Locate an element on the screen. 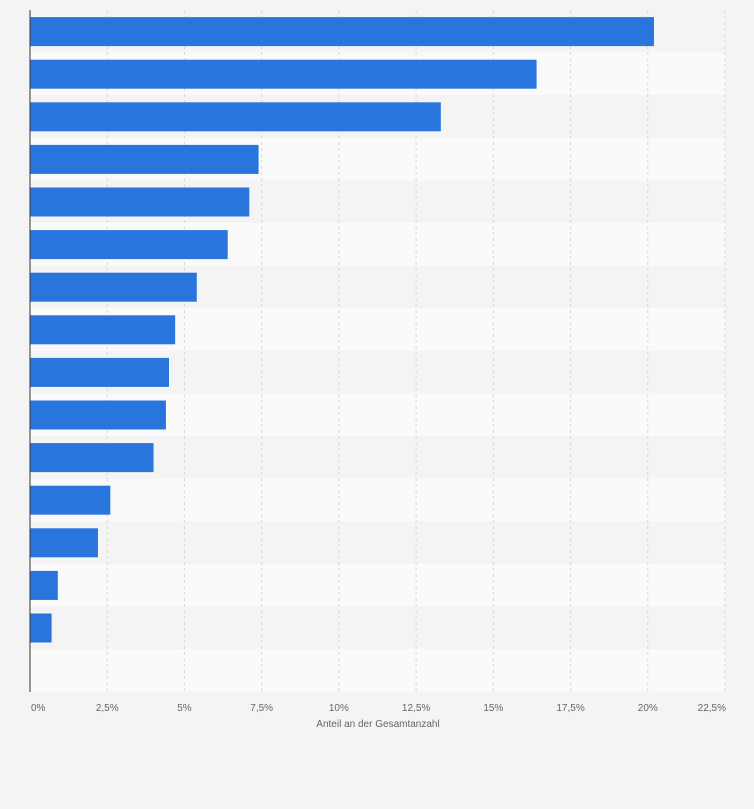 Image resolution: width=754 pixels, height=809 pixels. x-tick-label: 2,5% is located at coordinates (107, 708).